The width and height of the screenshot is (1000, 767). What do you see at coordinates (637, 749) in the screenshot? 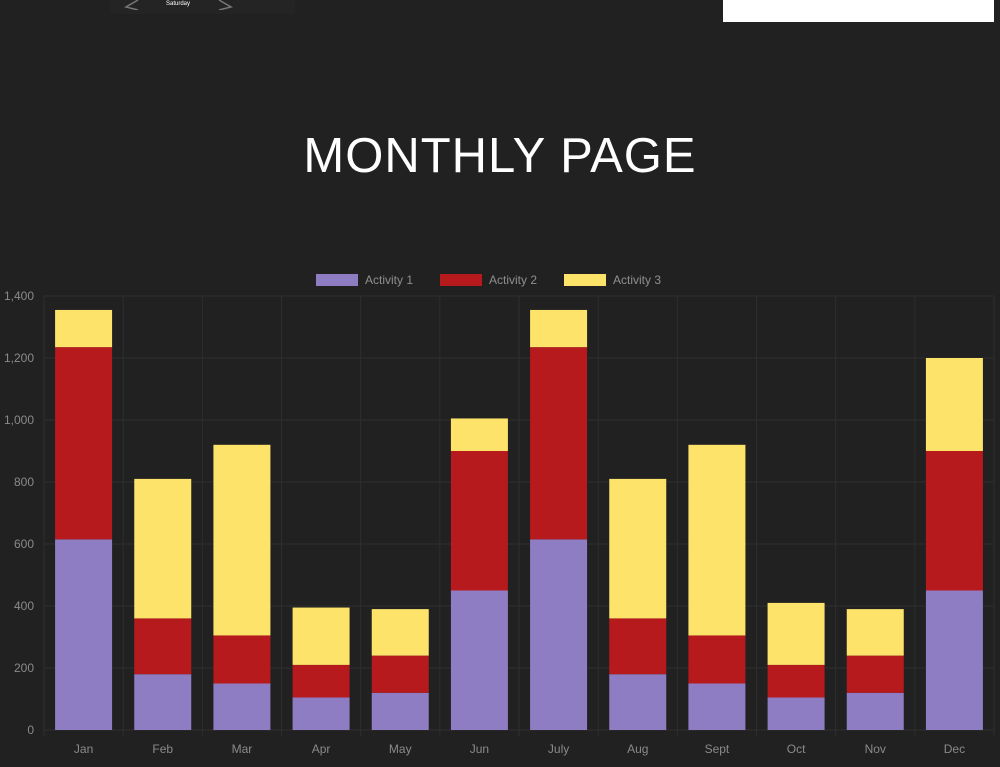
I see `x-tick-label: Aug` at bounding box center [637, 749].